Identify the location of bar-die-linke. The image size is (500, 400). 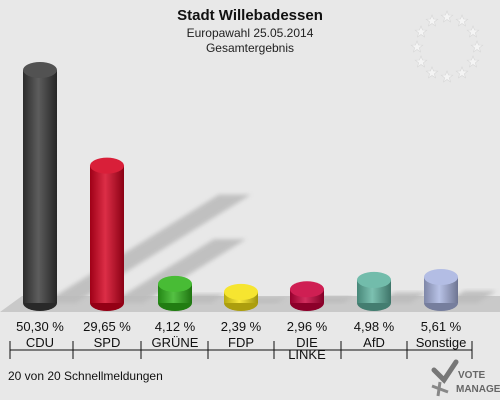
(307, 296).